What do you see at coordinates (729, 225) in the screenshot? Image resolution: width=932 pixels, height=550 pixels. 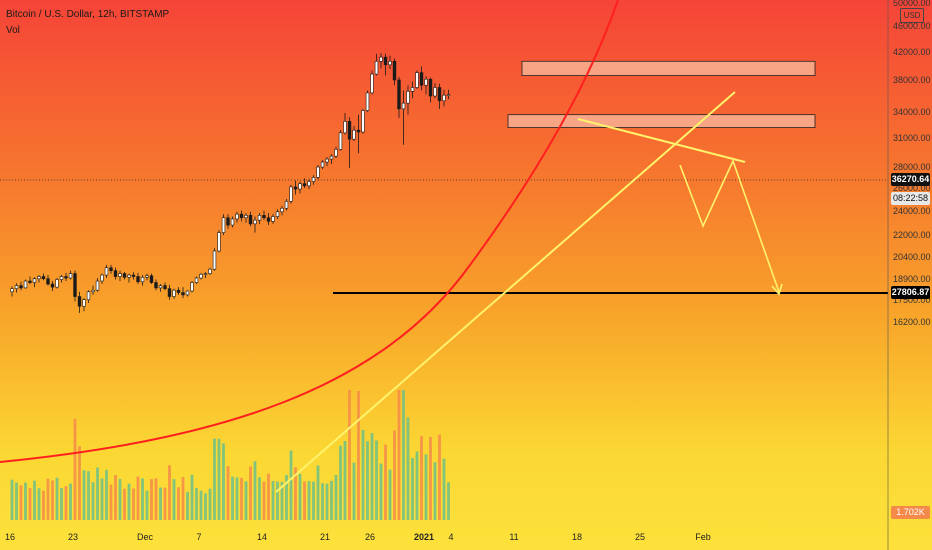 I see `projection-path` at bounding box center [729, 225].